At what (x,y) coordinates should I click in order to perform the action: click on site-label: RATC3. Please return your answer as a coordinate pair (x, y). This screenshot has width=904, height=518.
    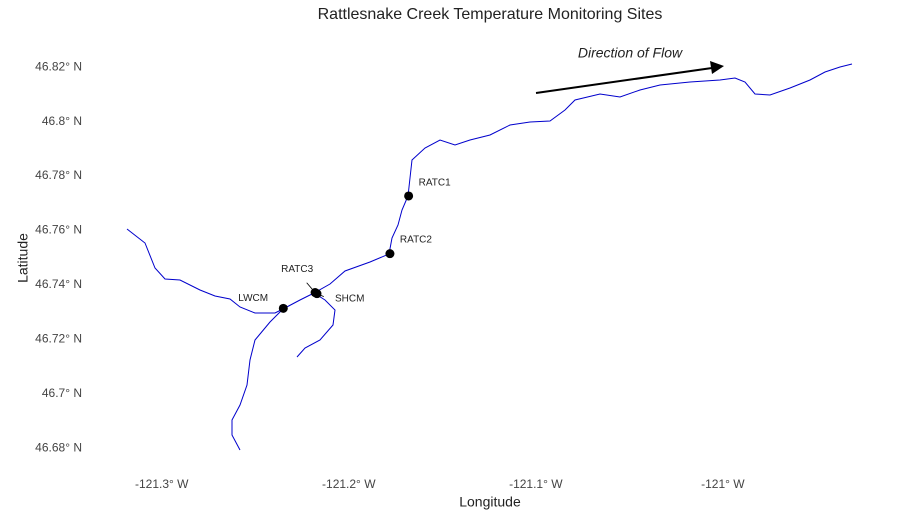
    Looking at the image, I should click on (297, 269).